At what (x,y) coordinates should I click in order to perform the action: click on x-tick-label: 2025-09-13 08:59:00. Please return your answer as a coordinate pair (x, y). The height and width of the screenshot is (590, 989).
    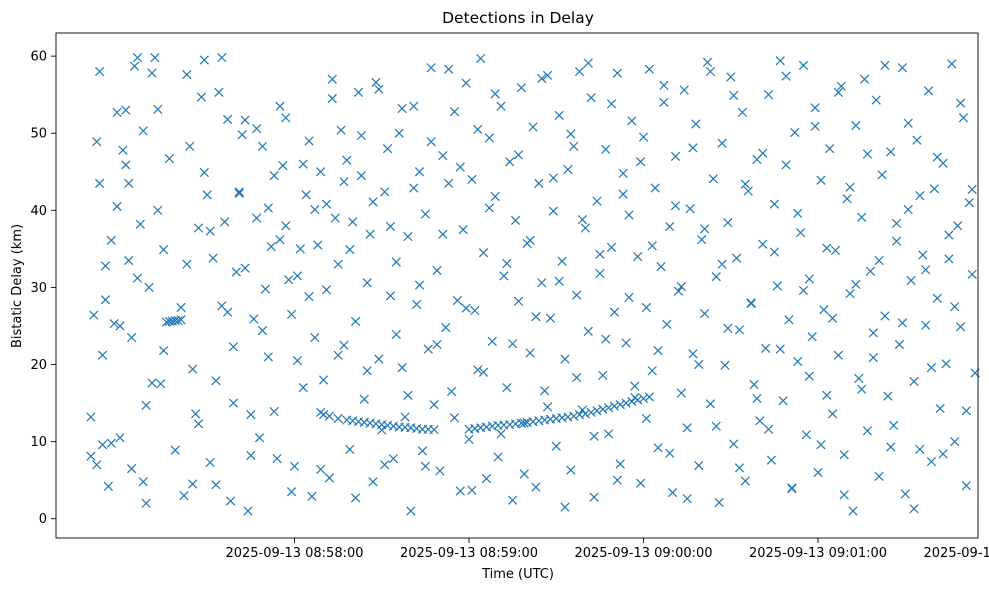
    Looking at the image, I should click on (469, 553).